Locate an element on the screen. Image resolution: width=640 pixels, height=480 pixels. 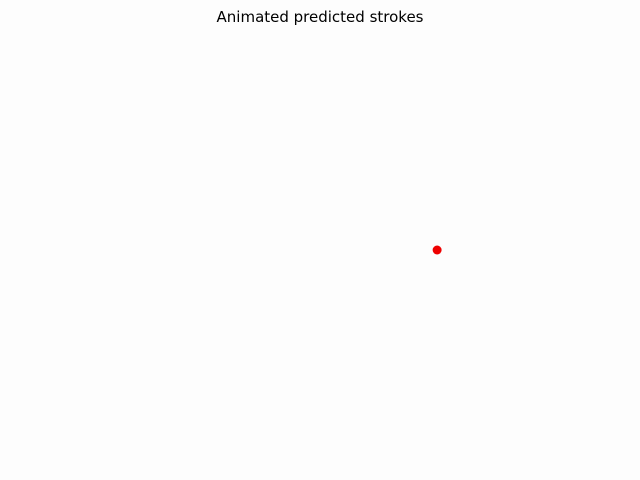
scatter-point is located at coordinates (437, 250).